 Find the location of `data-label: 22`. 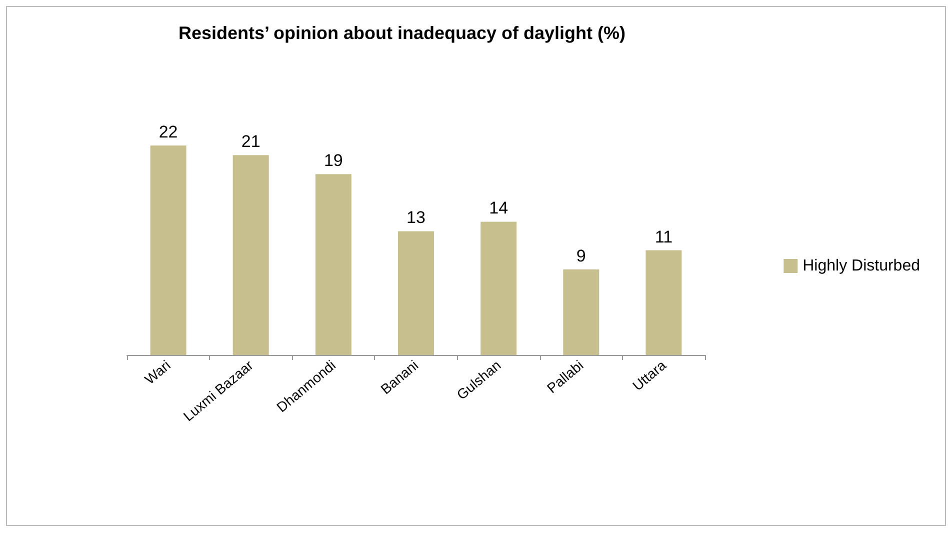

data-label: 22 is located at coordinates (168, 132).